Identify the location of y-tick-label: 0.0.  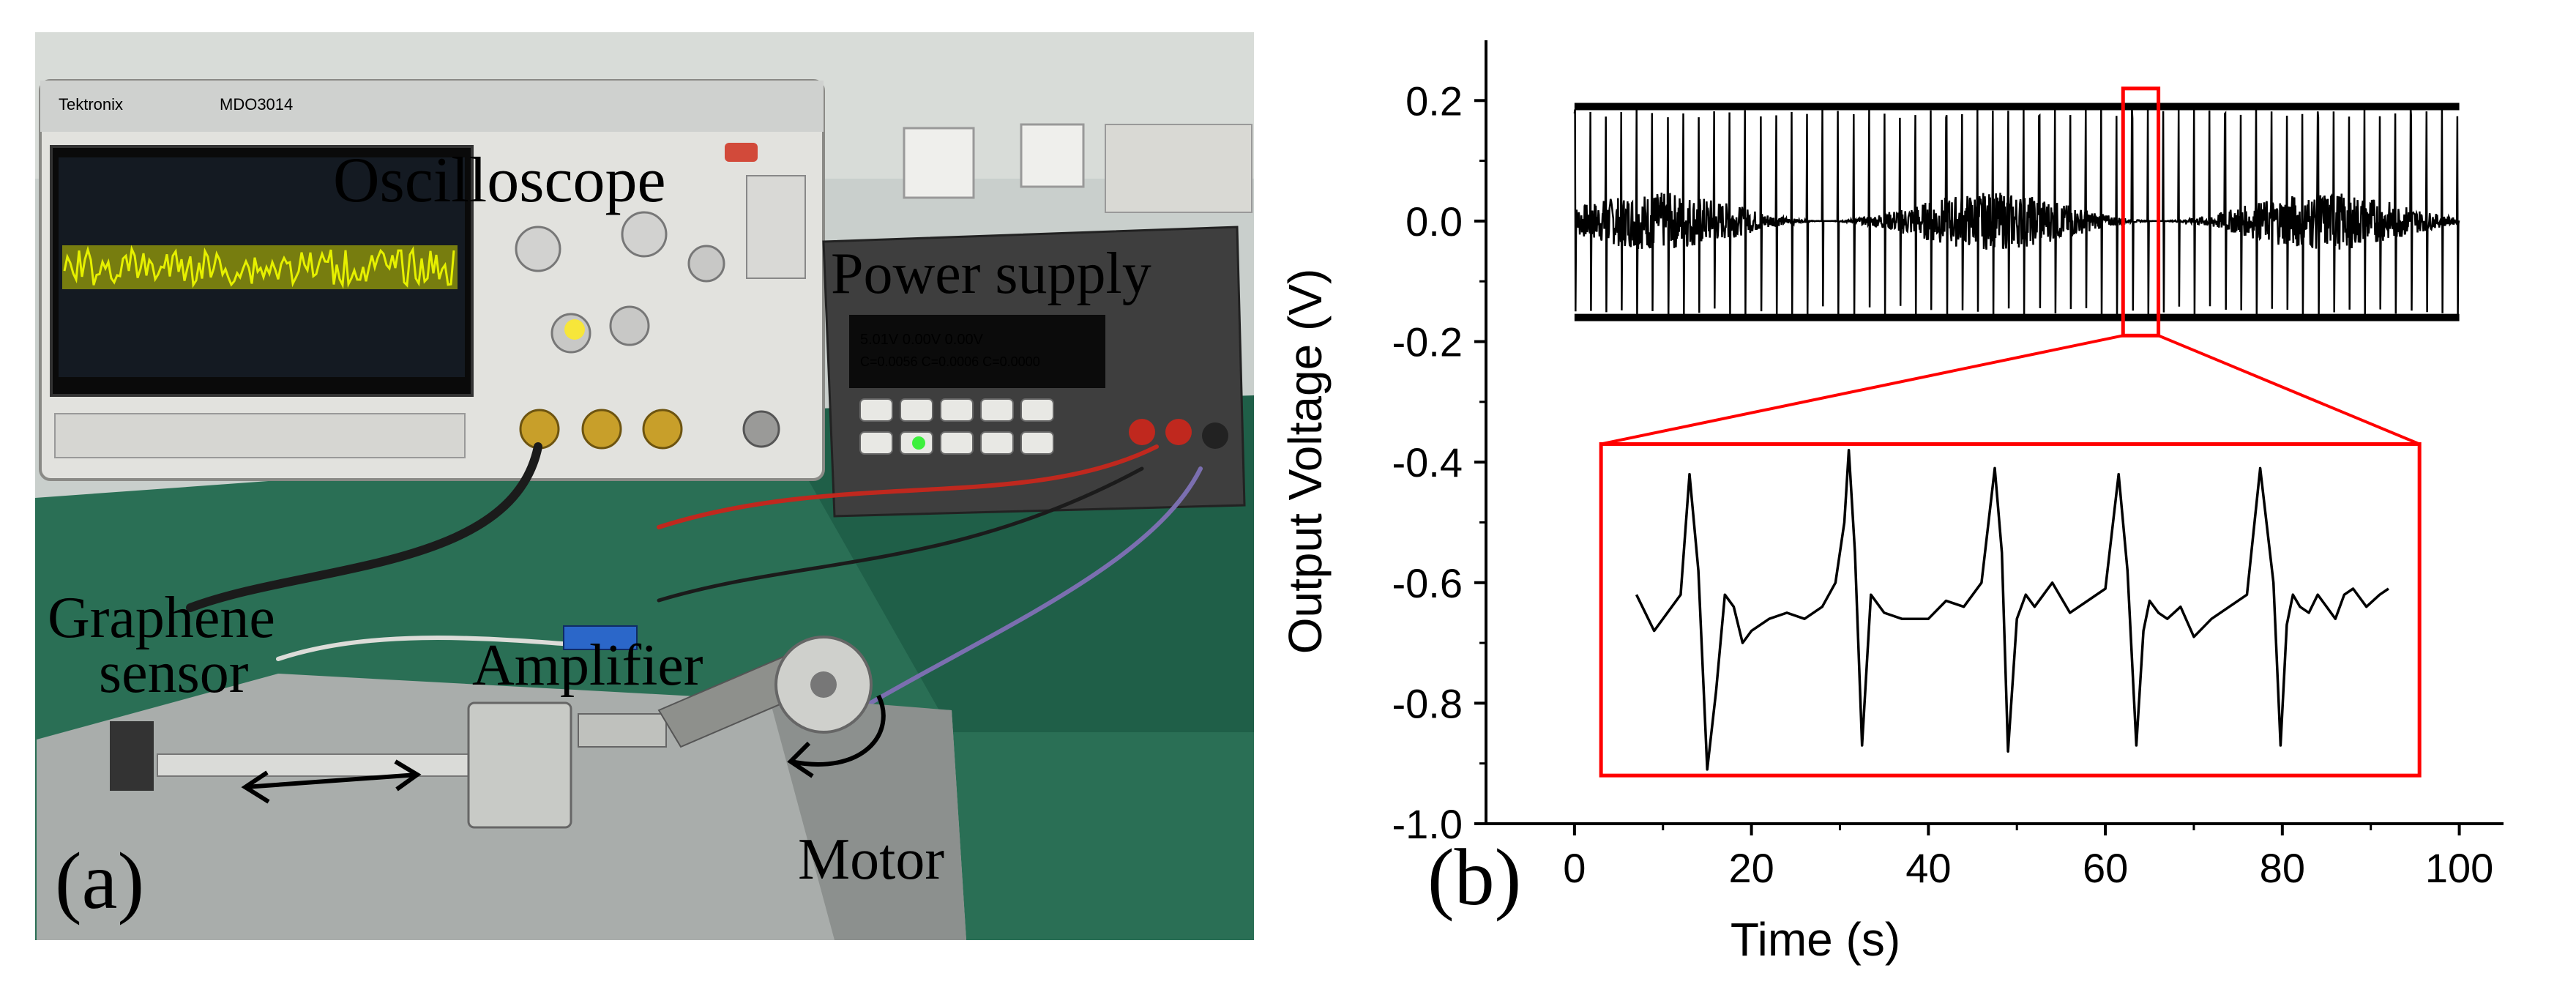
(1434, 221).